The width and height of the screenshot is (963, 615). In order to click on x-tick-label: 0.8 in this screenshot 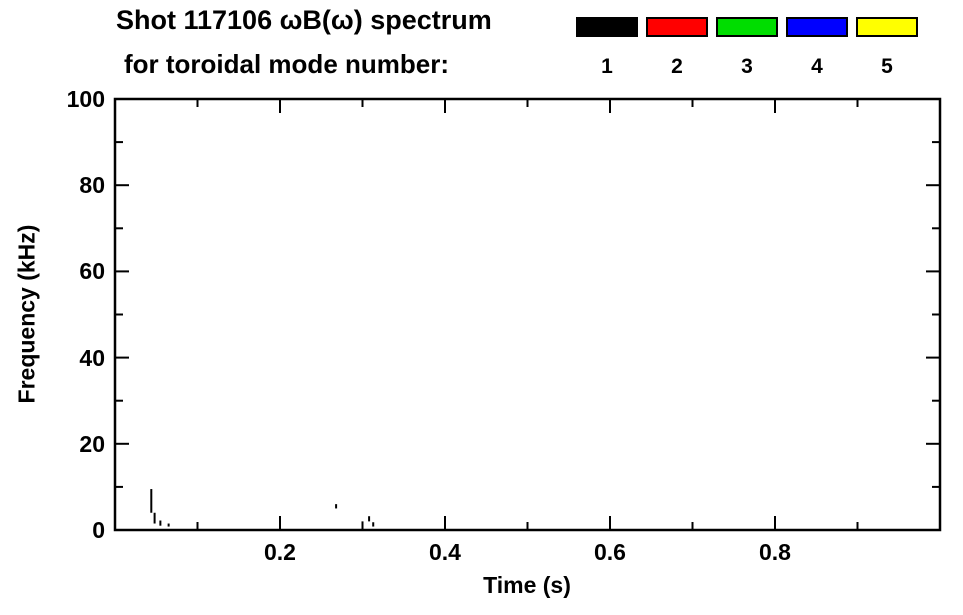, I will do `click(775, 552)`.